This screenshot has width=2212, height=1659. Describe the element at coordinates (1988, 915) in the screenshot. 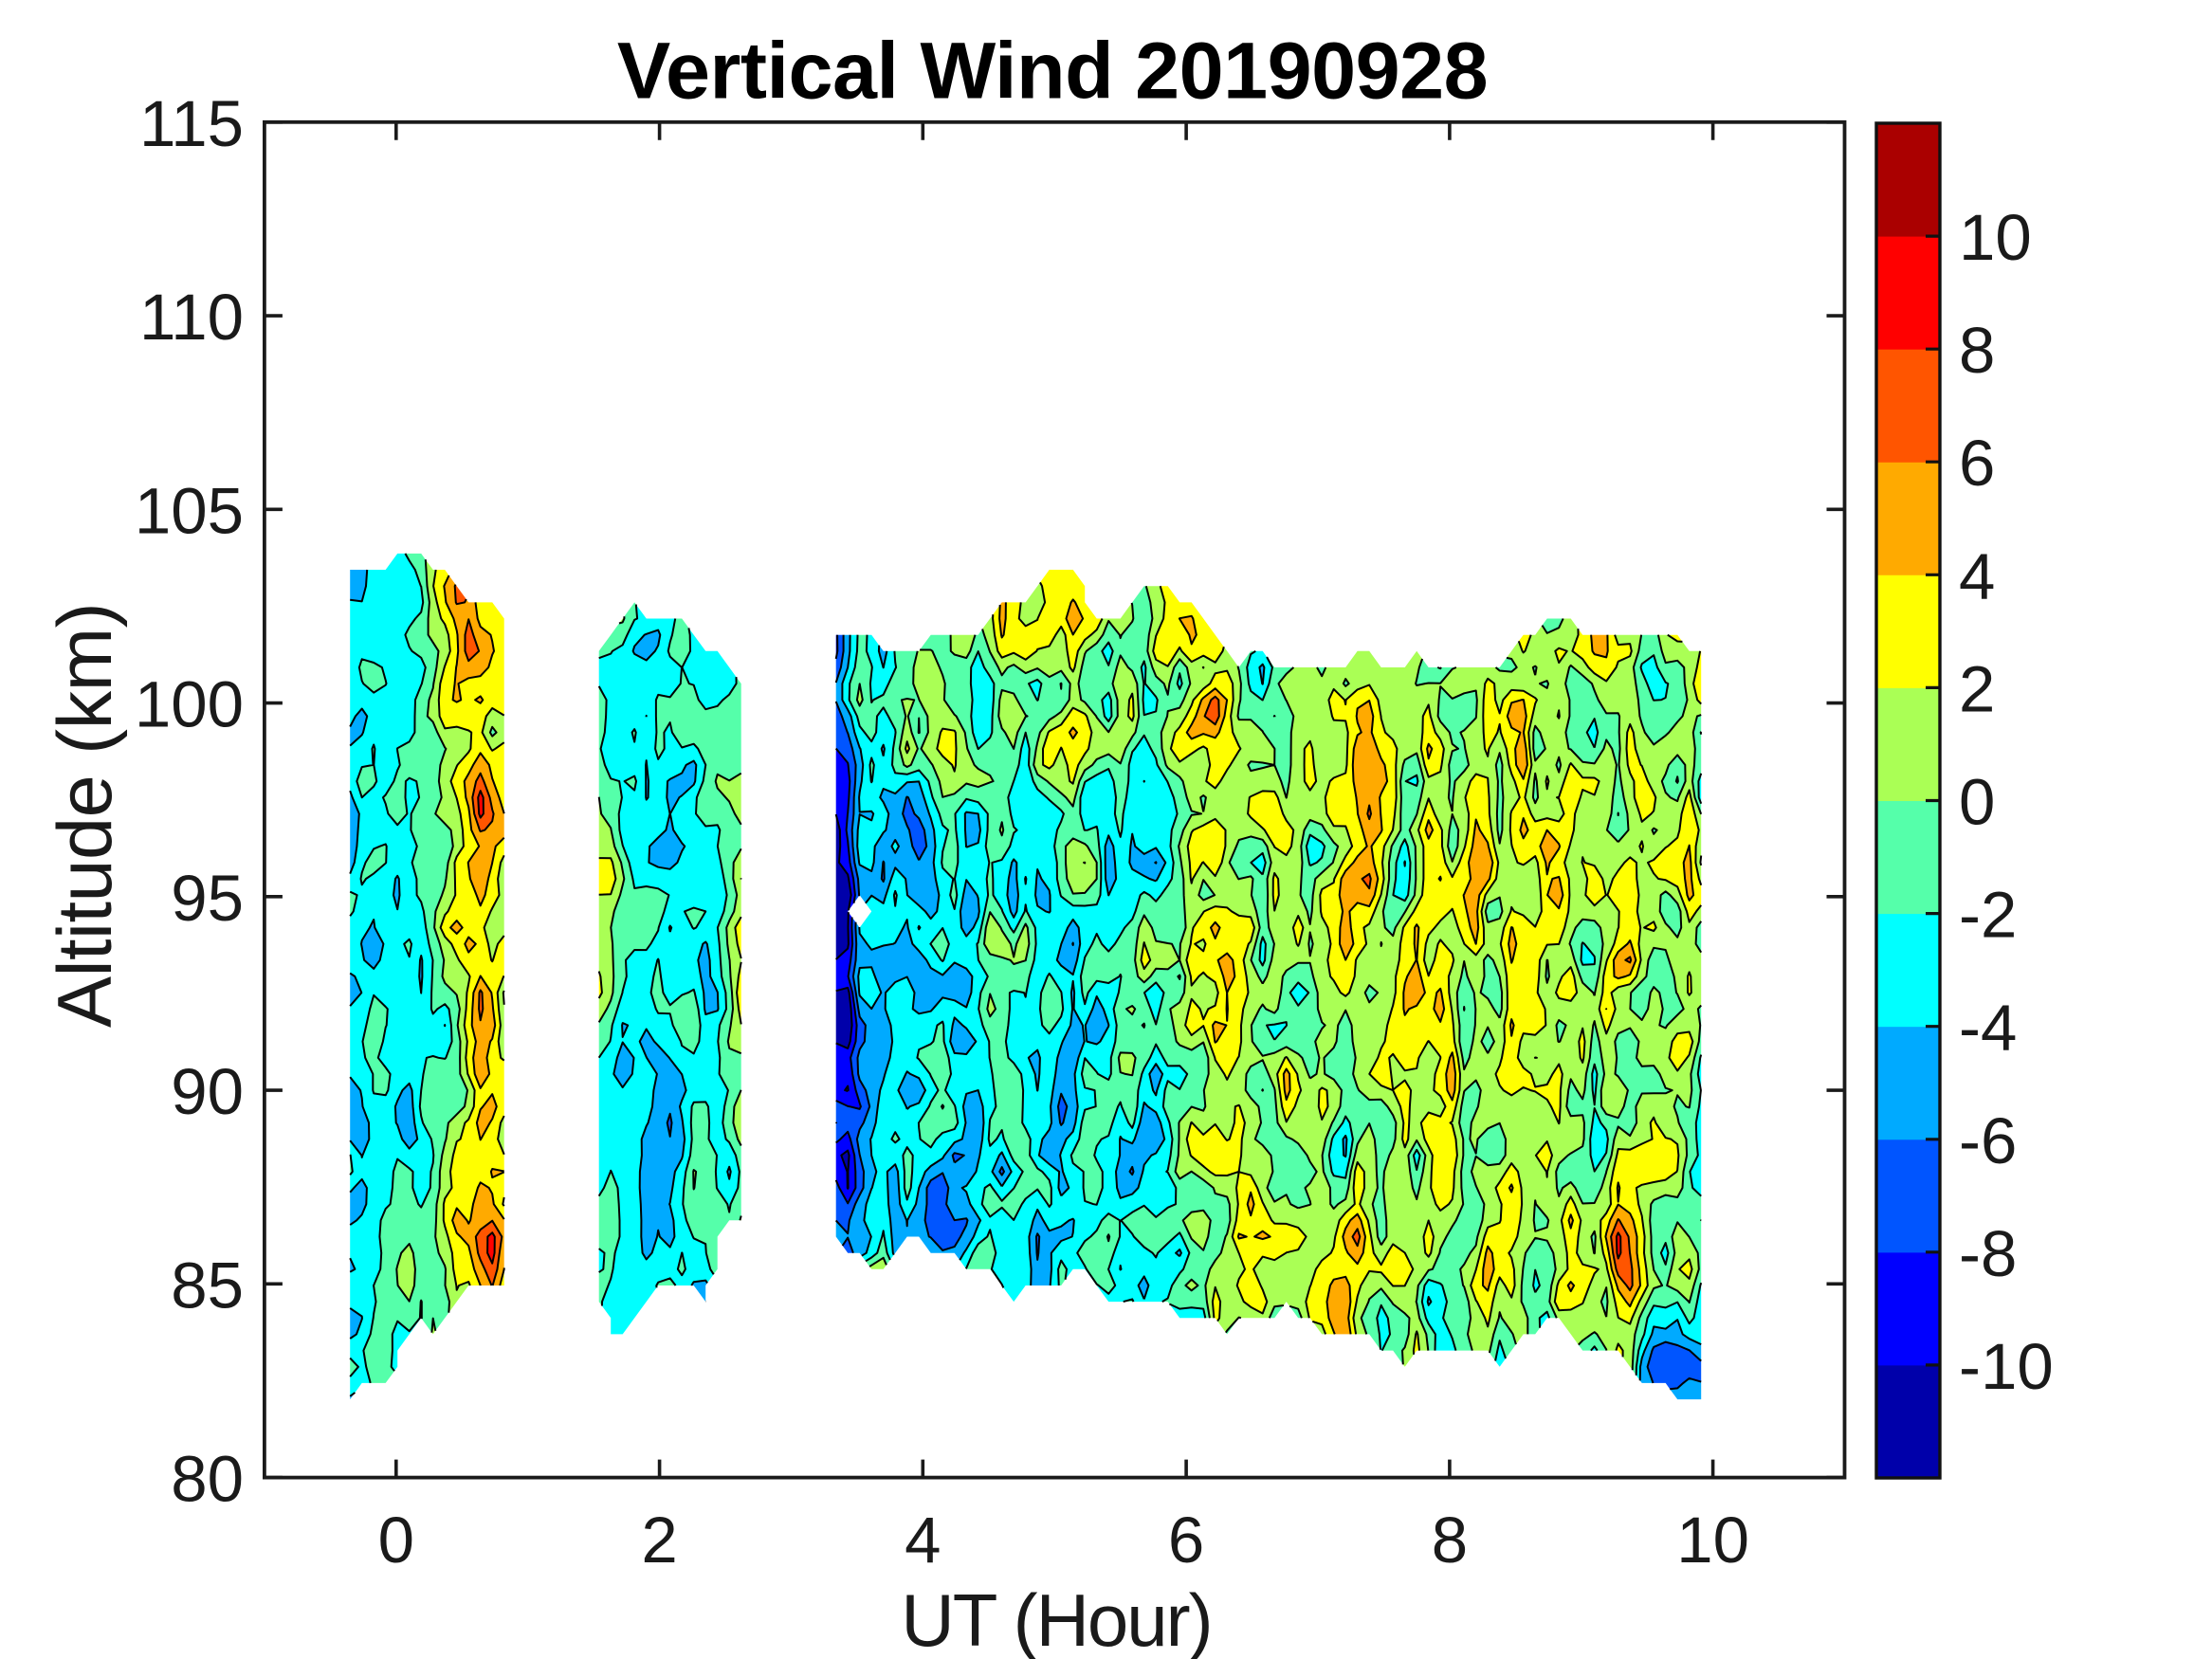

I see `svg-text: -2` at that location.